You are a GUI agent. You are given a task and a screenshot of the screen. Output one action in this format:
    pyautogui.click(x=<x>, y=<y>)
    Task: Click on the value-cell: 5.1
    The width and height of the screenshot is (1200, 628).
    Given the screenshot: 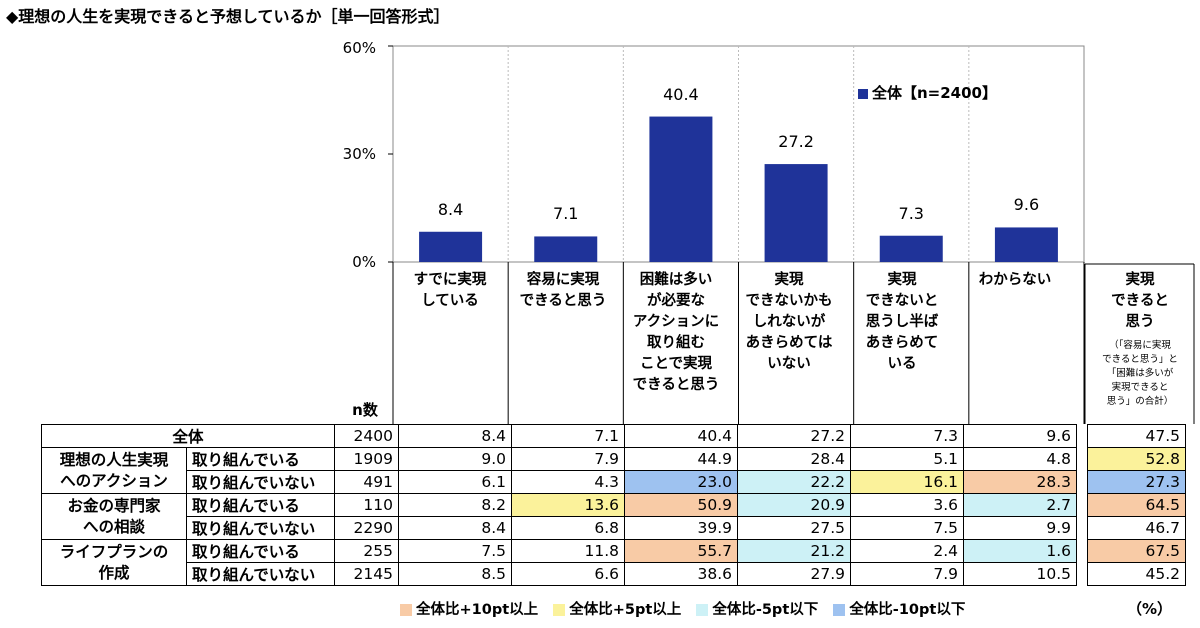 What is the action you would take?
    pyautogui.click(x=907, y=459)
    